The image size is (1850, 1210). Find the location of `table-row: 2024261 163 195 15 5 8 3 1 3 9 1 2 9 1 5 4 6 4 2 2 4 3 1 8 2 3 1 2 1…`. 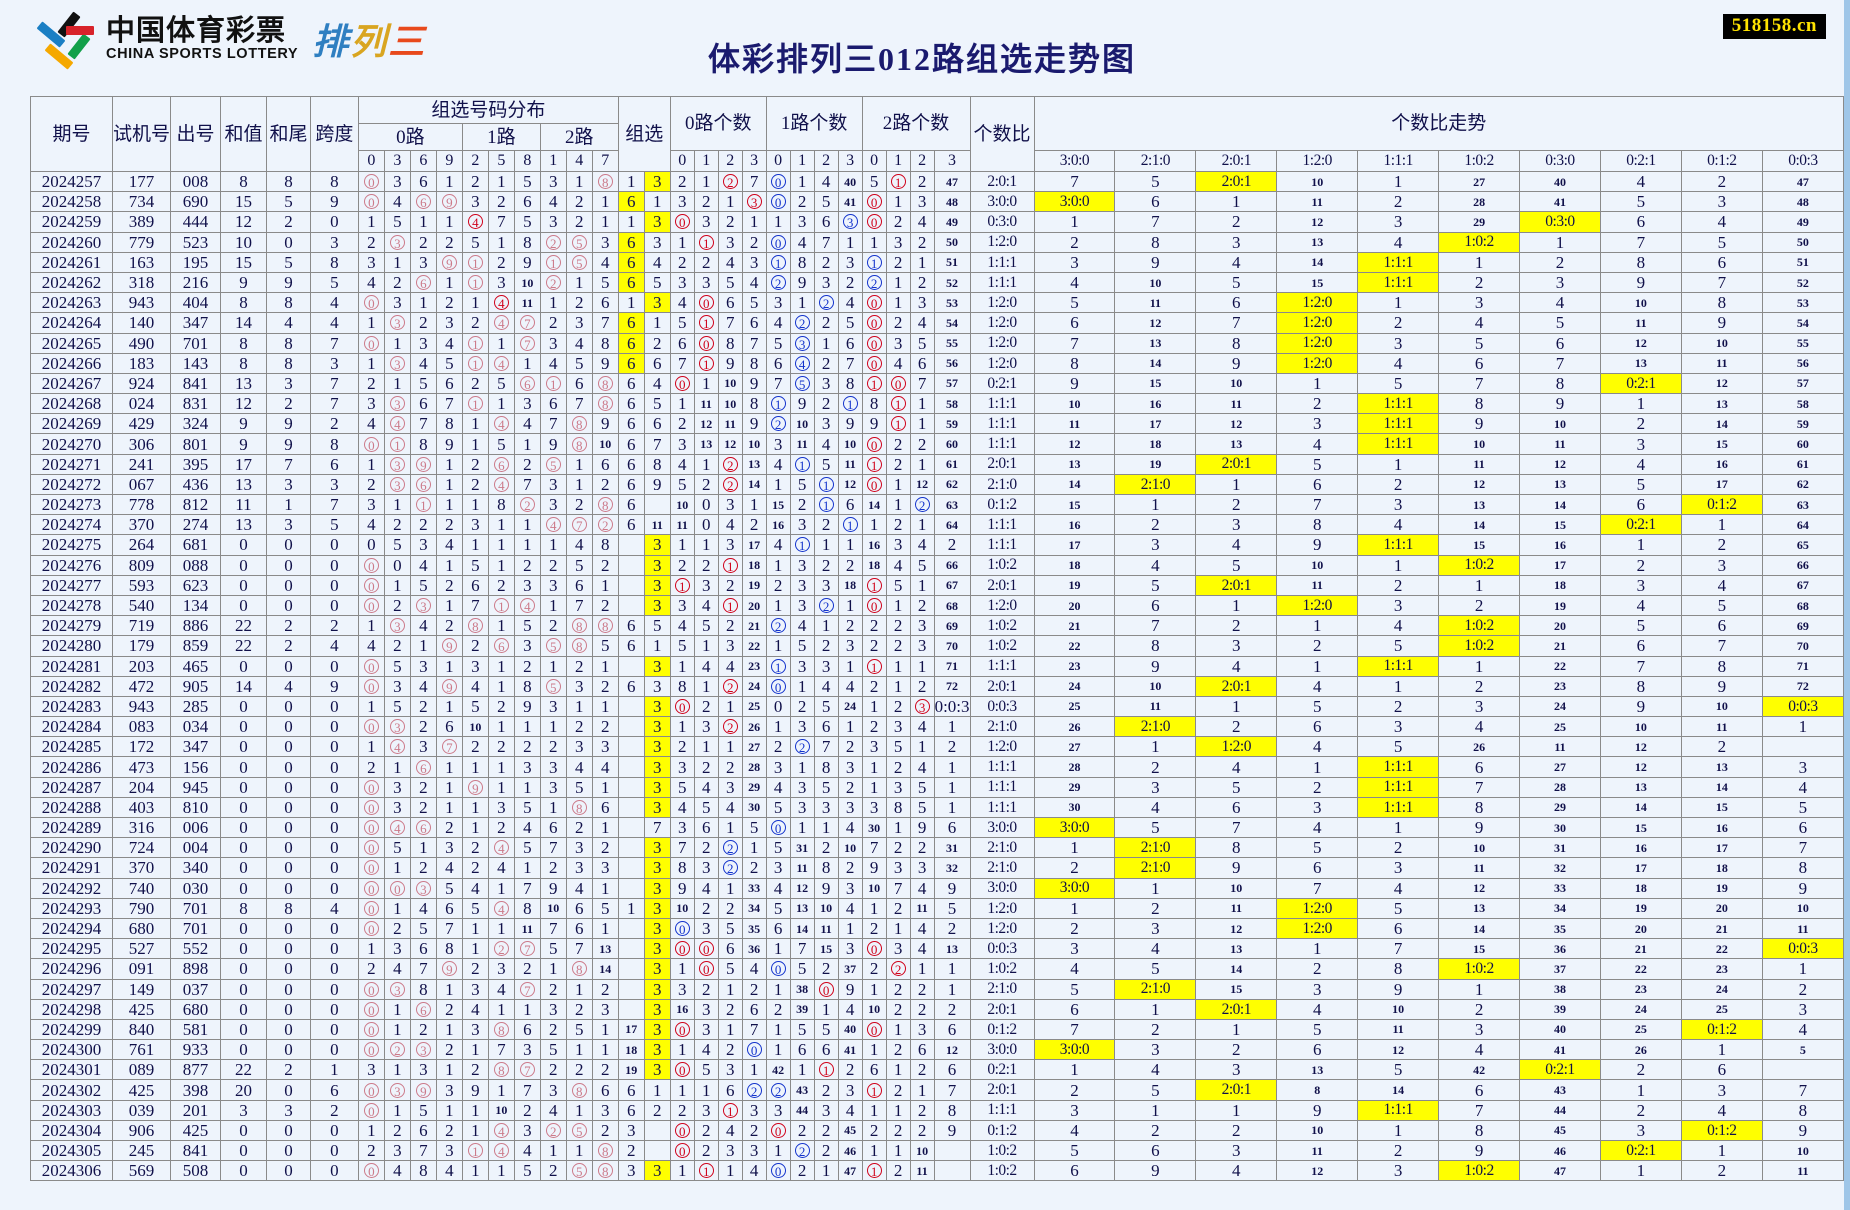

table-row: 2024261 163 195 15 5 8 3 1 3 9 1 2 9 1 5 4 6 4 2 2 4 3 1 8 2 3 1 2 1… is located at coordinates (937, 262).